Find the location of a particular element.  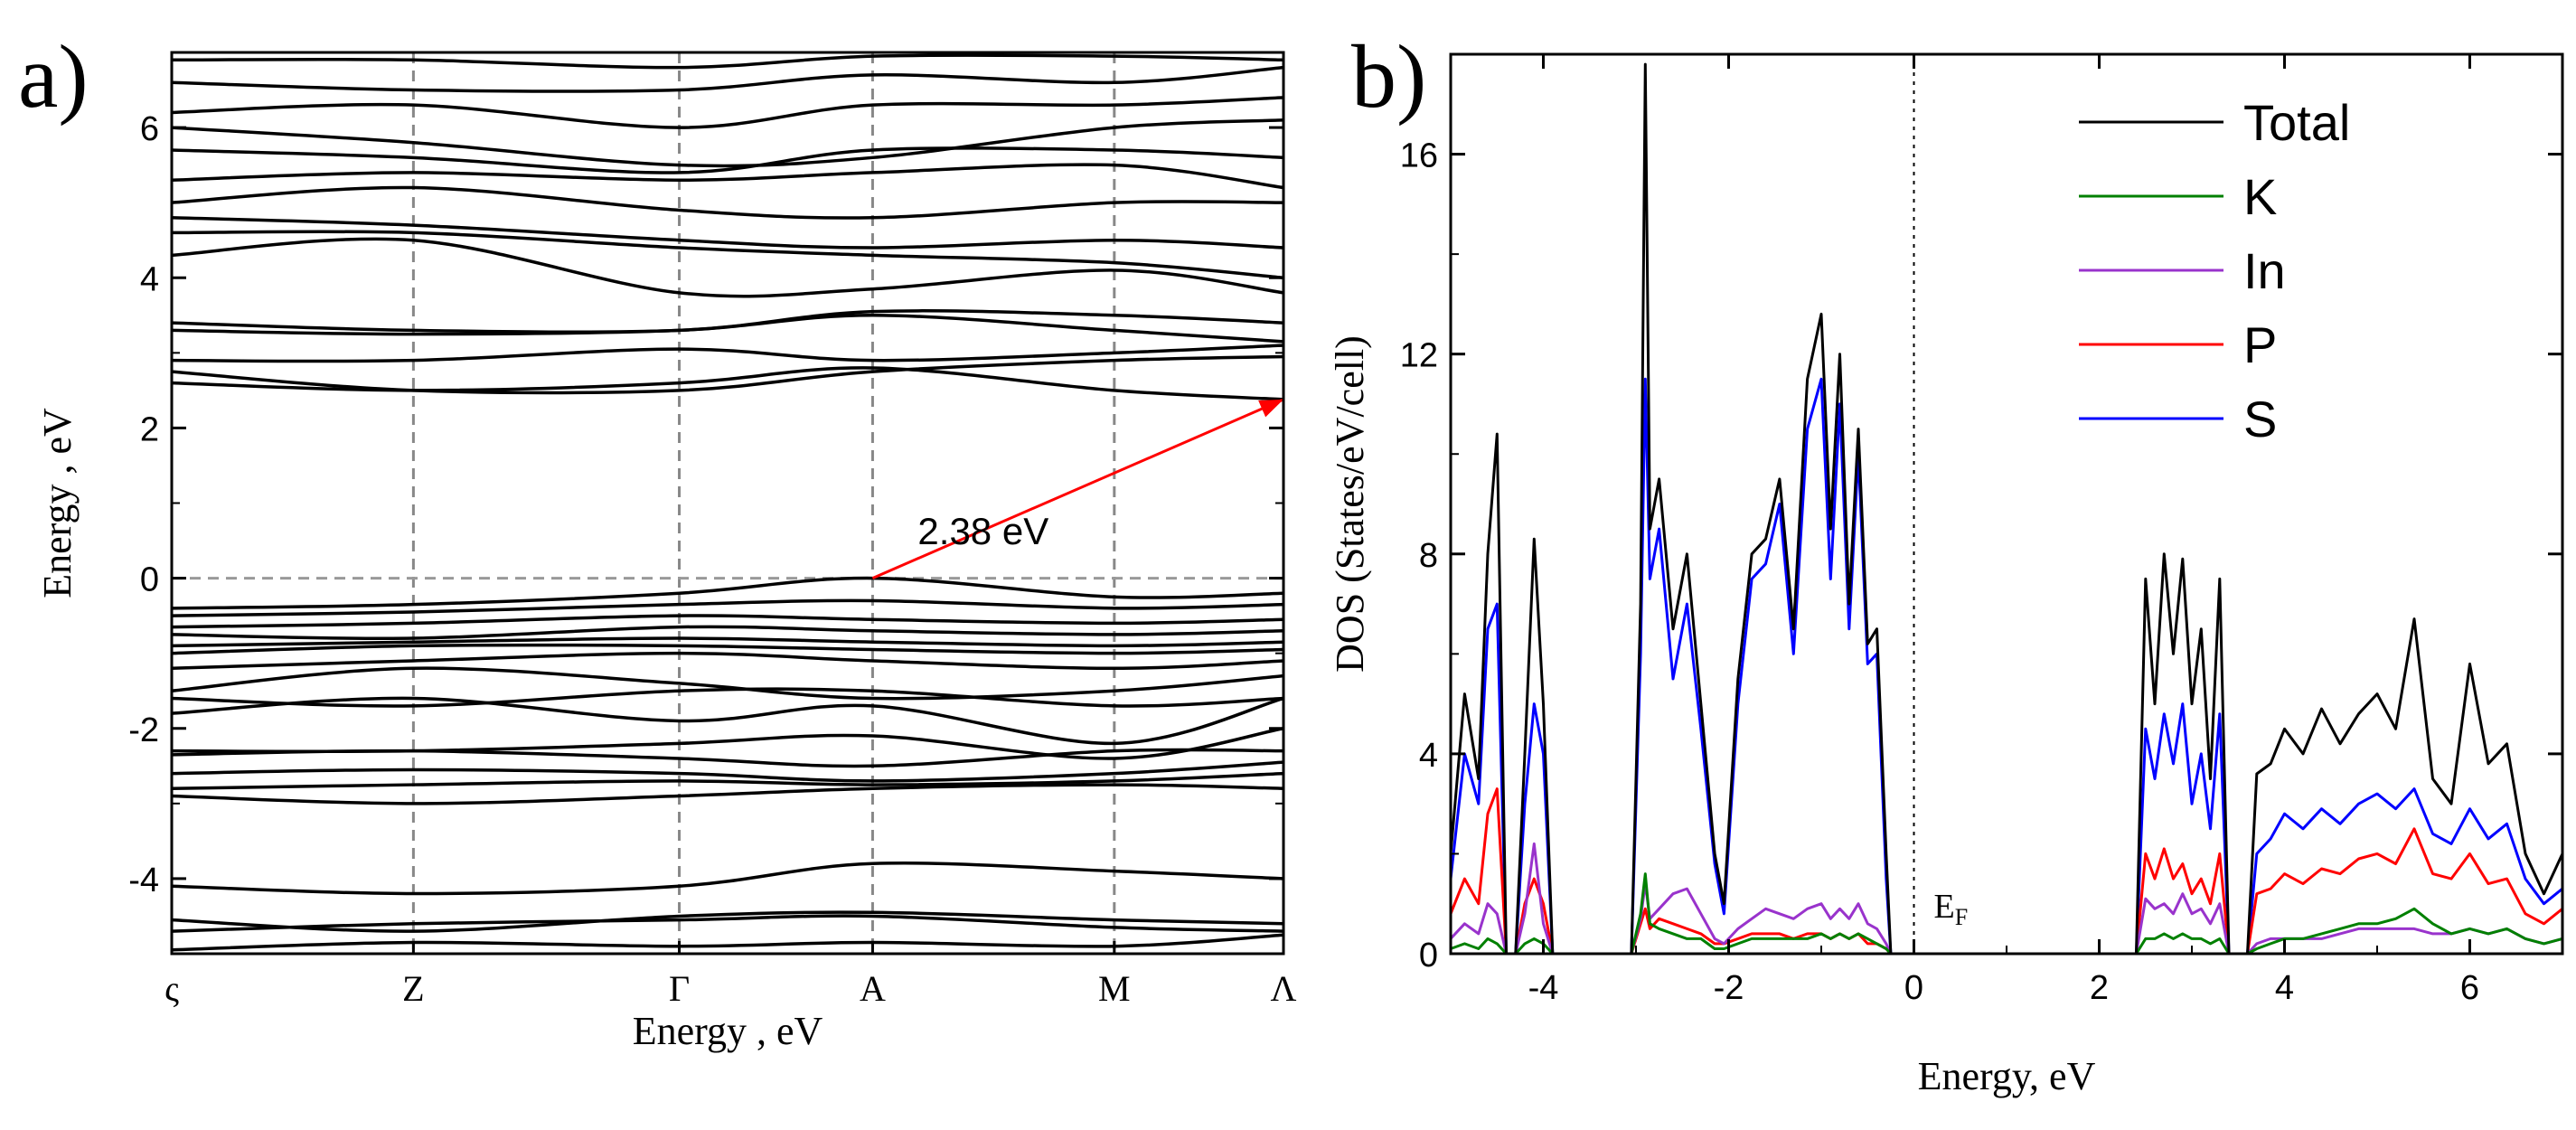

legend-label-p: P is located at coordinates (2260, 344).